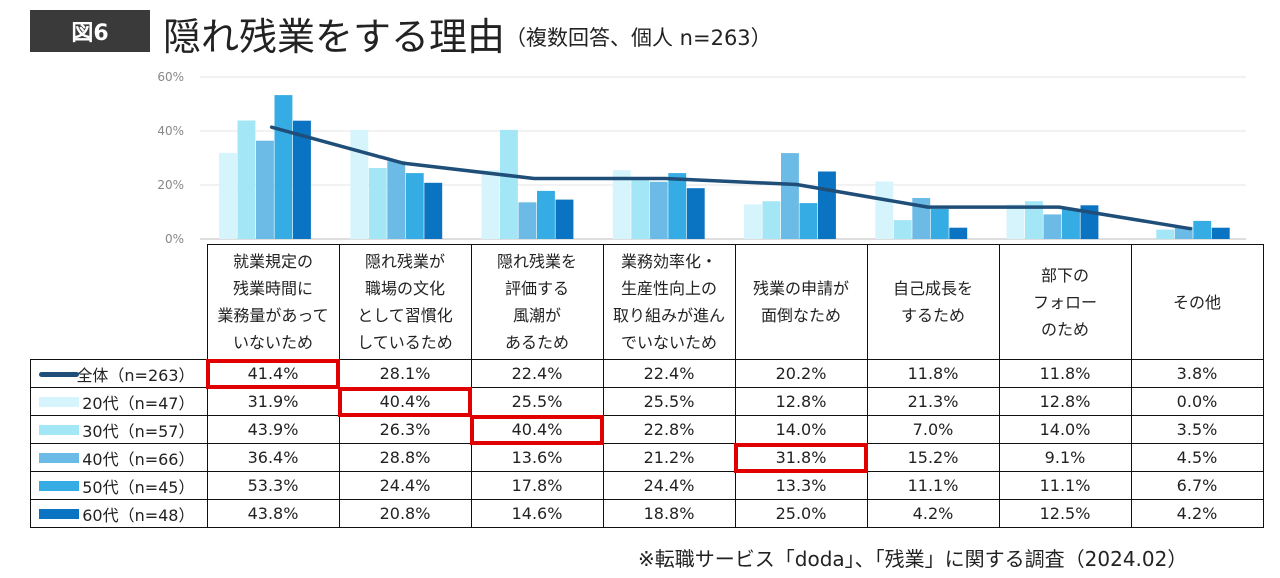 The image size is (1280, 578). Describe the element at coordinates (138, 515) in the screenshot. I see `series-name: 60代（n=48）` at that location.